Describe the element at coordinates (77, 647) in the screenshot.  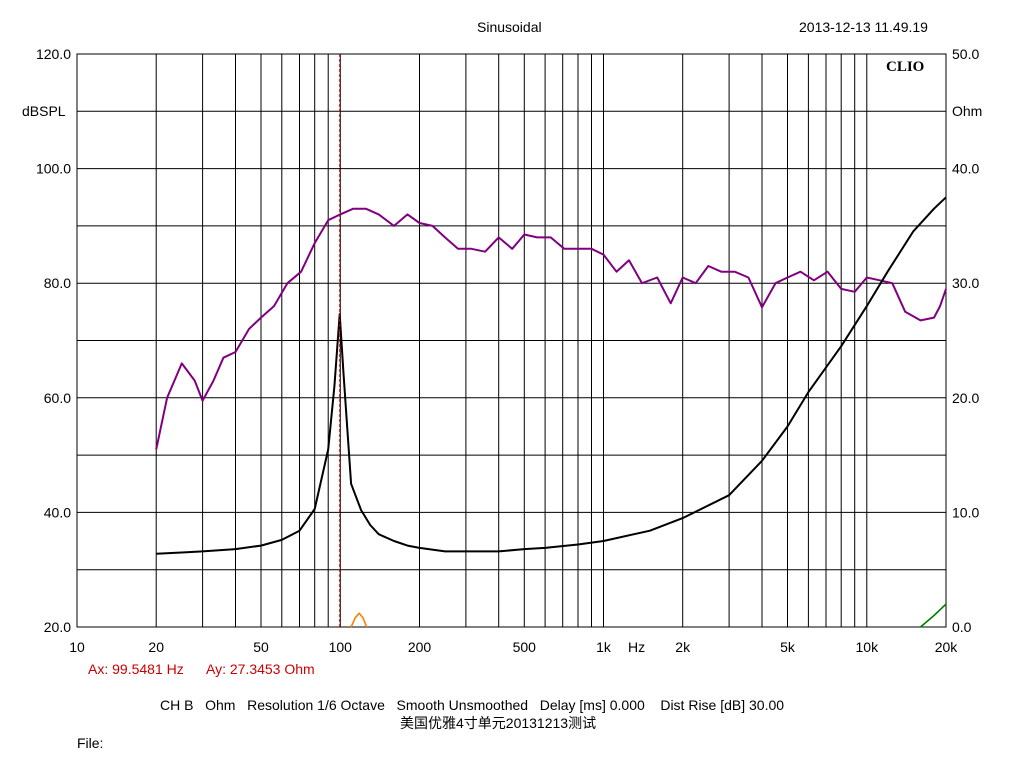
I see `x-tick-label: 10` at that location.